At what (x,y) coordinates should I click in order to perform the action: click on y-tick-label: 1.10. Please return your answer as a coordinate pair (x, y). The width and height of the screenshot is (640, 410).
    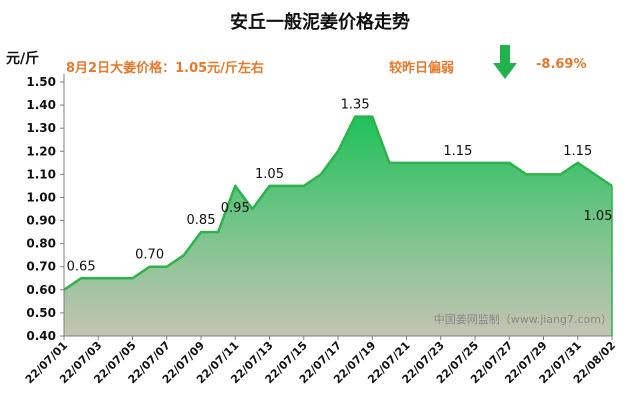
    Looking at the image, I should click on (41, 174).